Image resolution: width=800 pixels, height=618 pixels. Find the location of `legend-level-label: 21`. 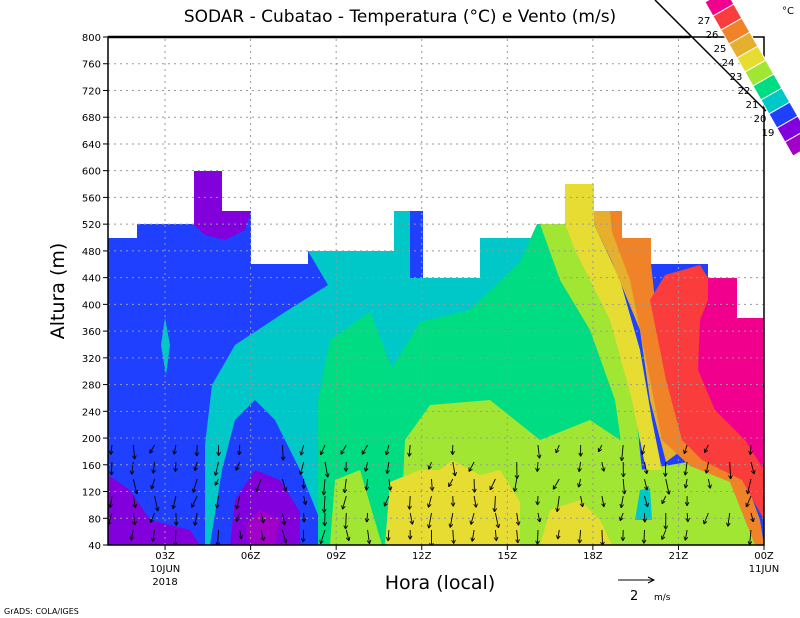

legend-level-label: 21 is located at coordinates (752, 105).